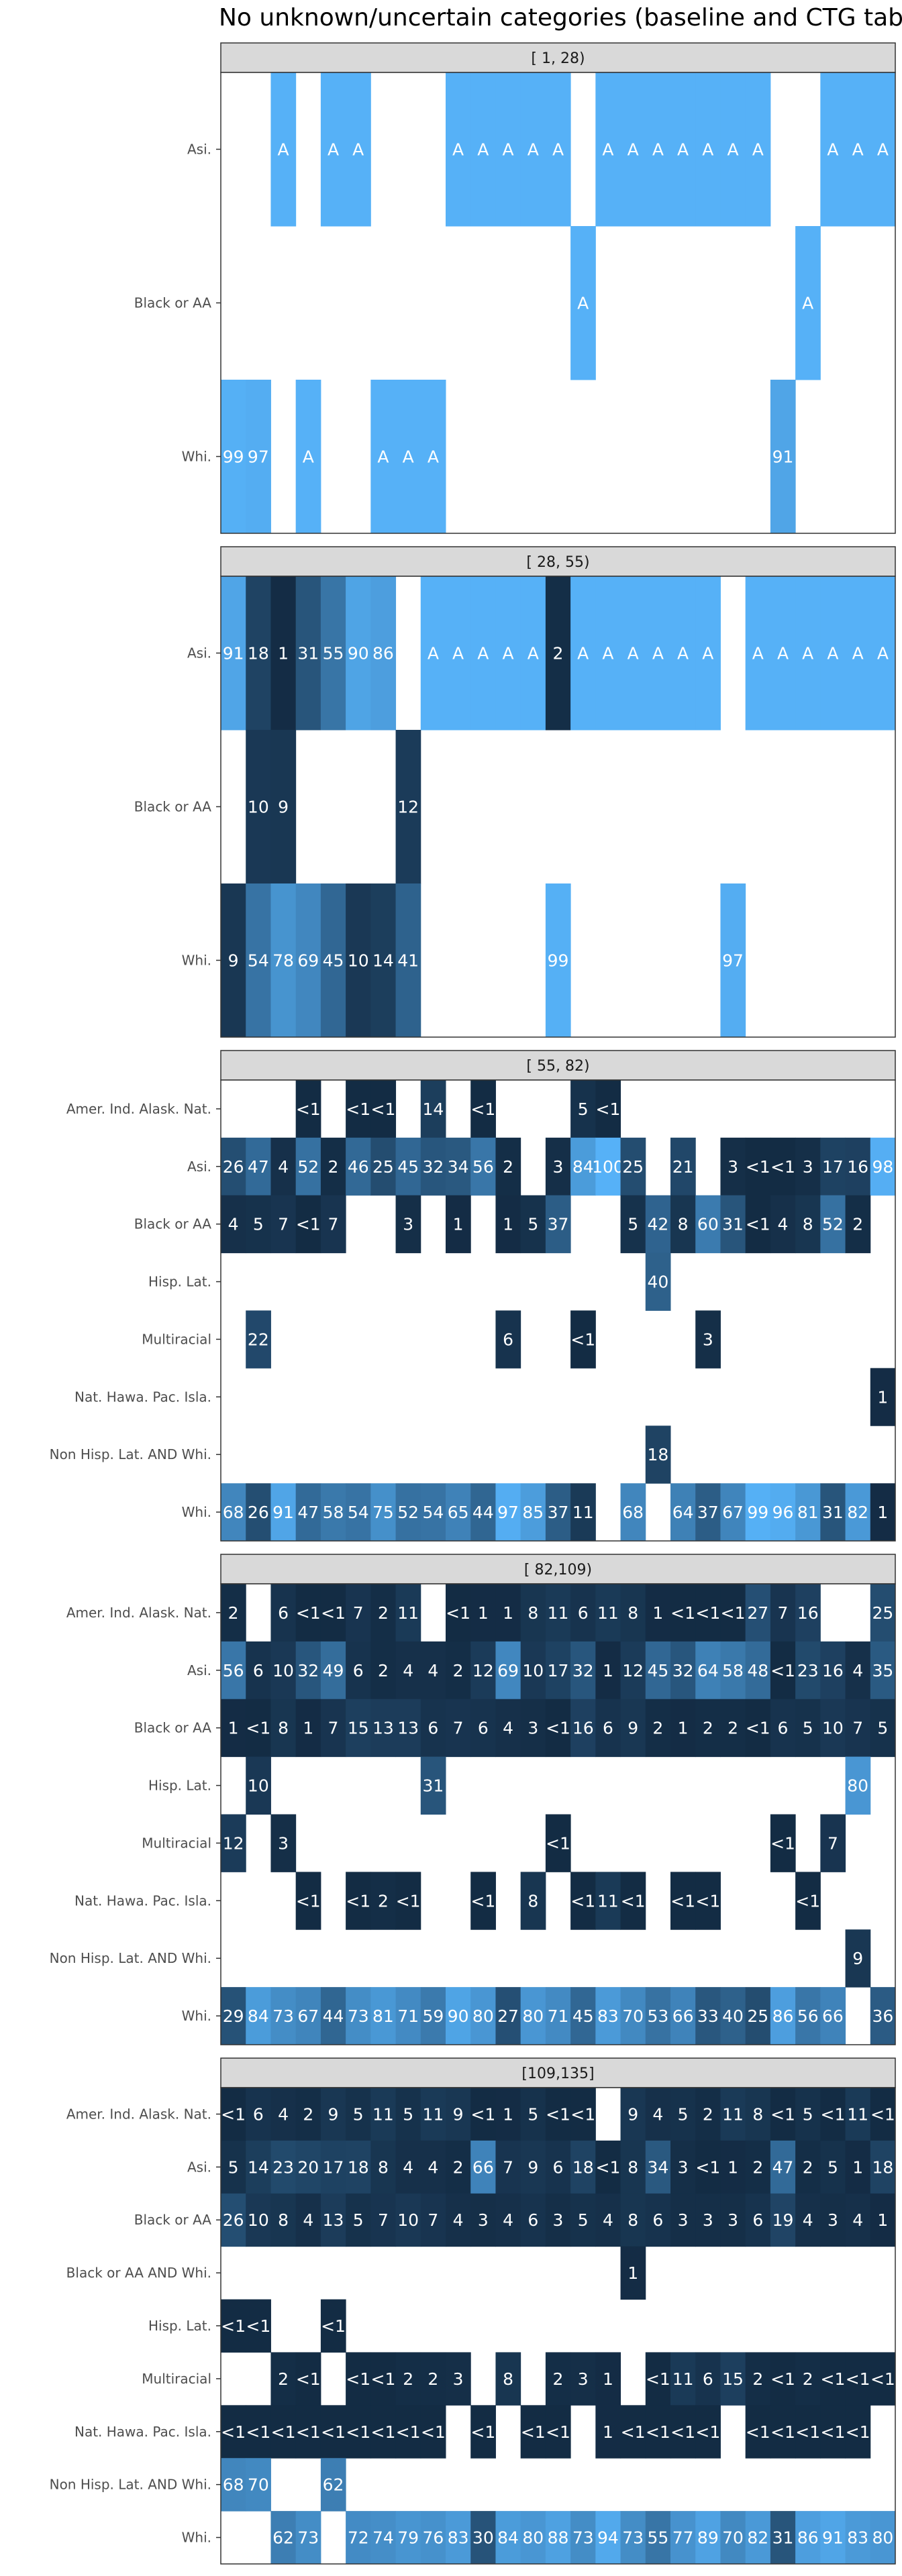 Image resolution: width=902 pixels, height=2576 pixels. What do you see at coordinates (657, 1282) in the screenshot?
I see `cell-label: 40` at bounding box center [657, 1282].